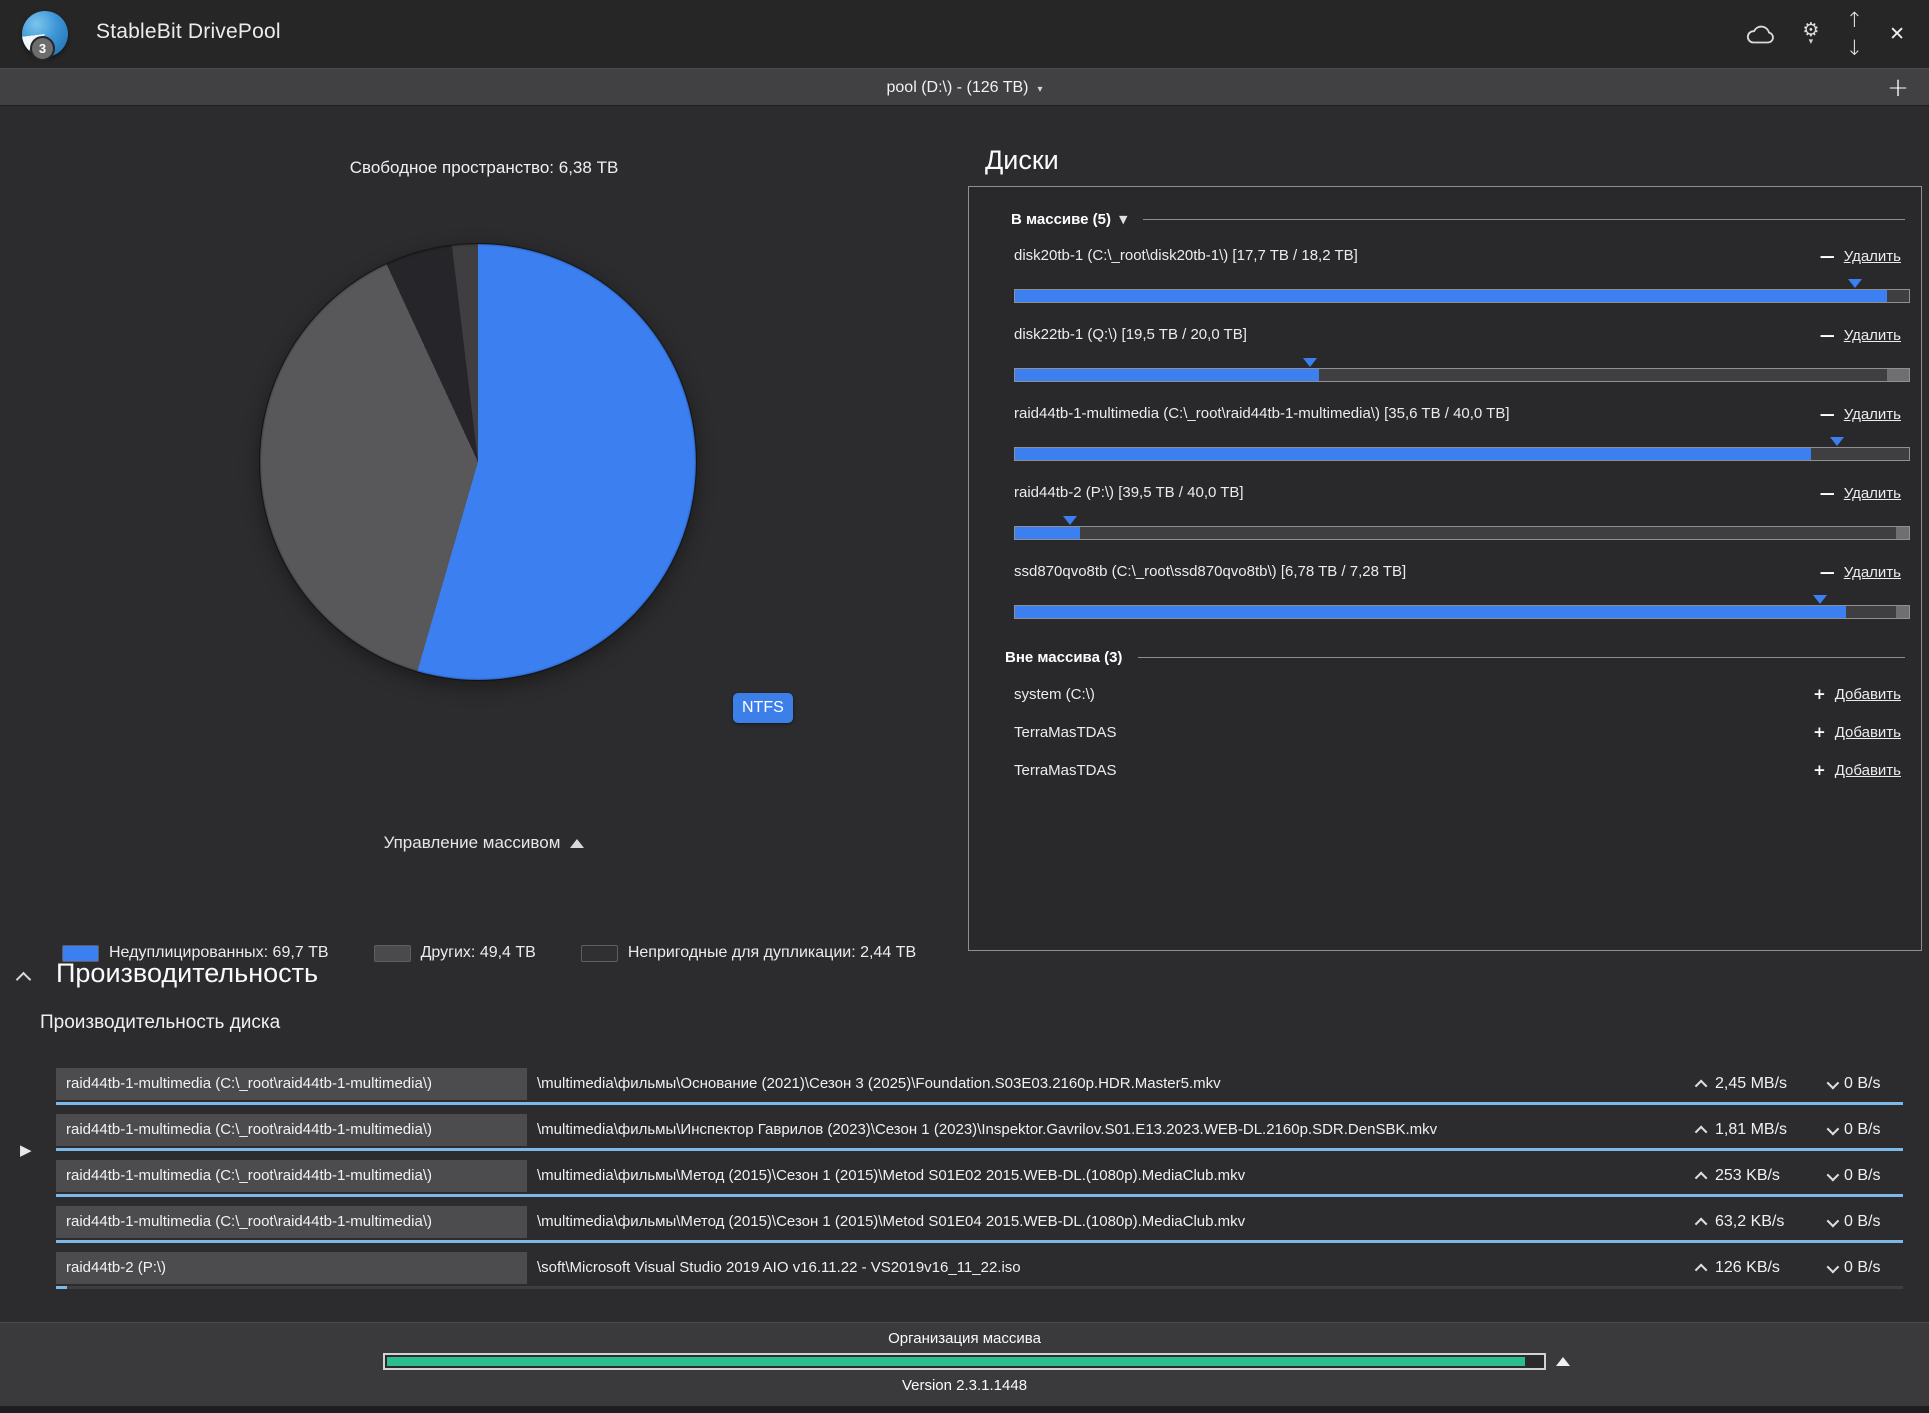 The image size is (1929, 1413). I want to click on in-pool-header: В массиве (5) ▼, so click(1458, 219).